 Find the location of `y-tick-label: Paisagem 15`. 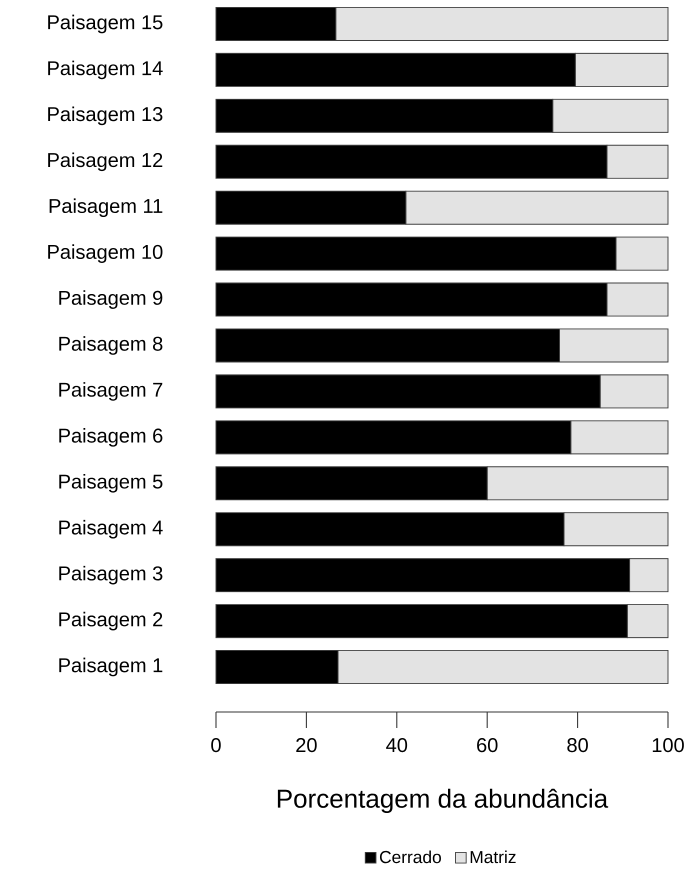

y-tick-label: Paisagem 15 is located at coordinates (105, 24).